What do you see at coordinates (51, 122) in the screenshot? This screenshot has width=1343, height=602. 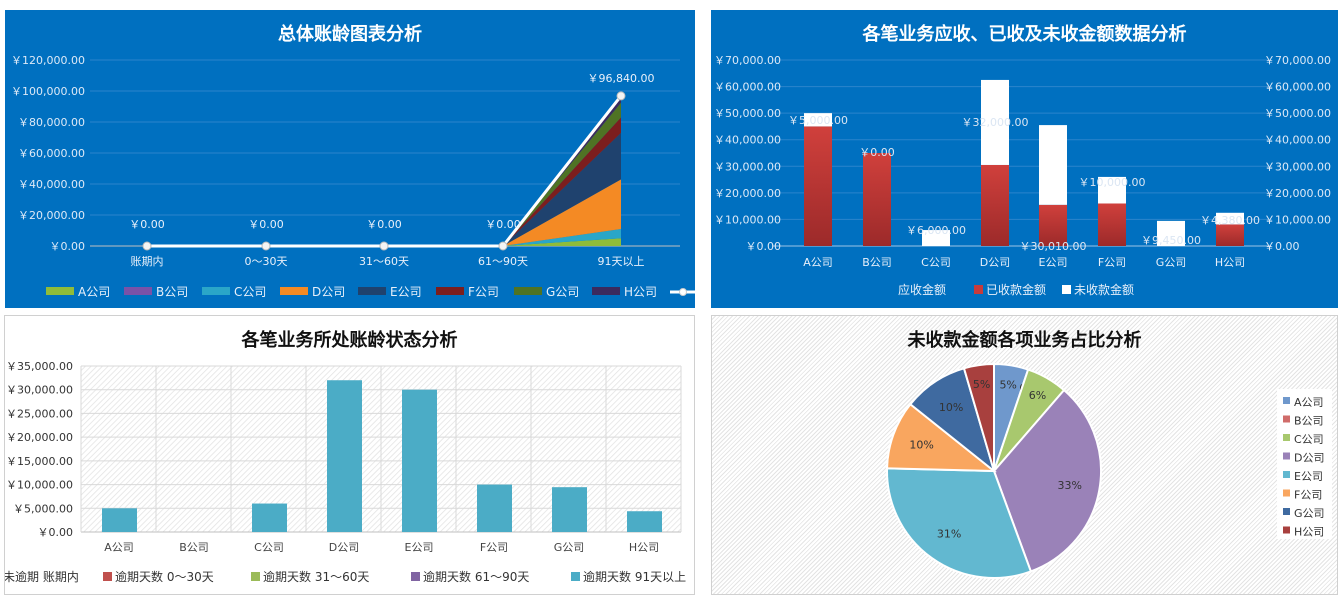 I see `y-tick-label: ￥80,000.00` at bounding box center [51, 122].